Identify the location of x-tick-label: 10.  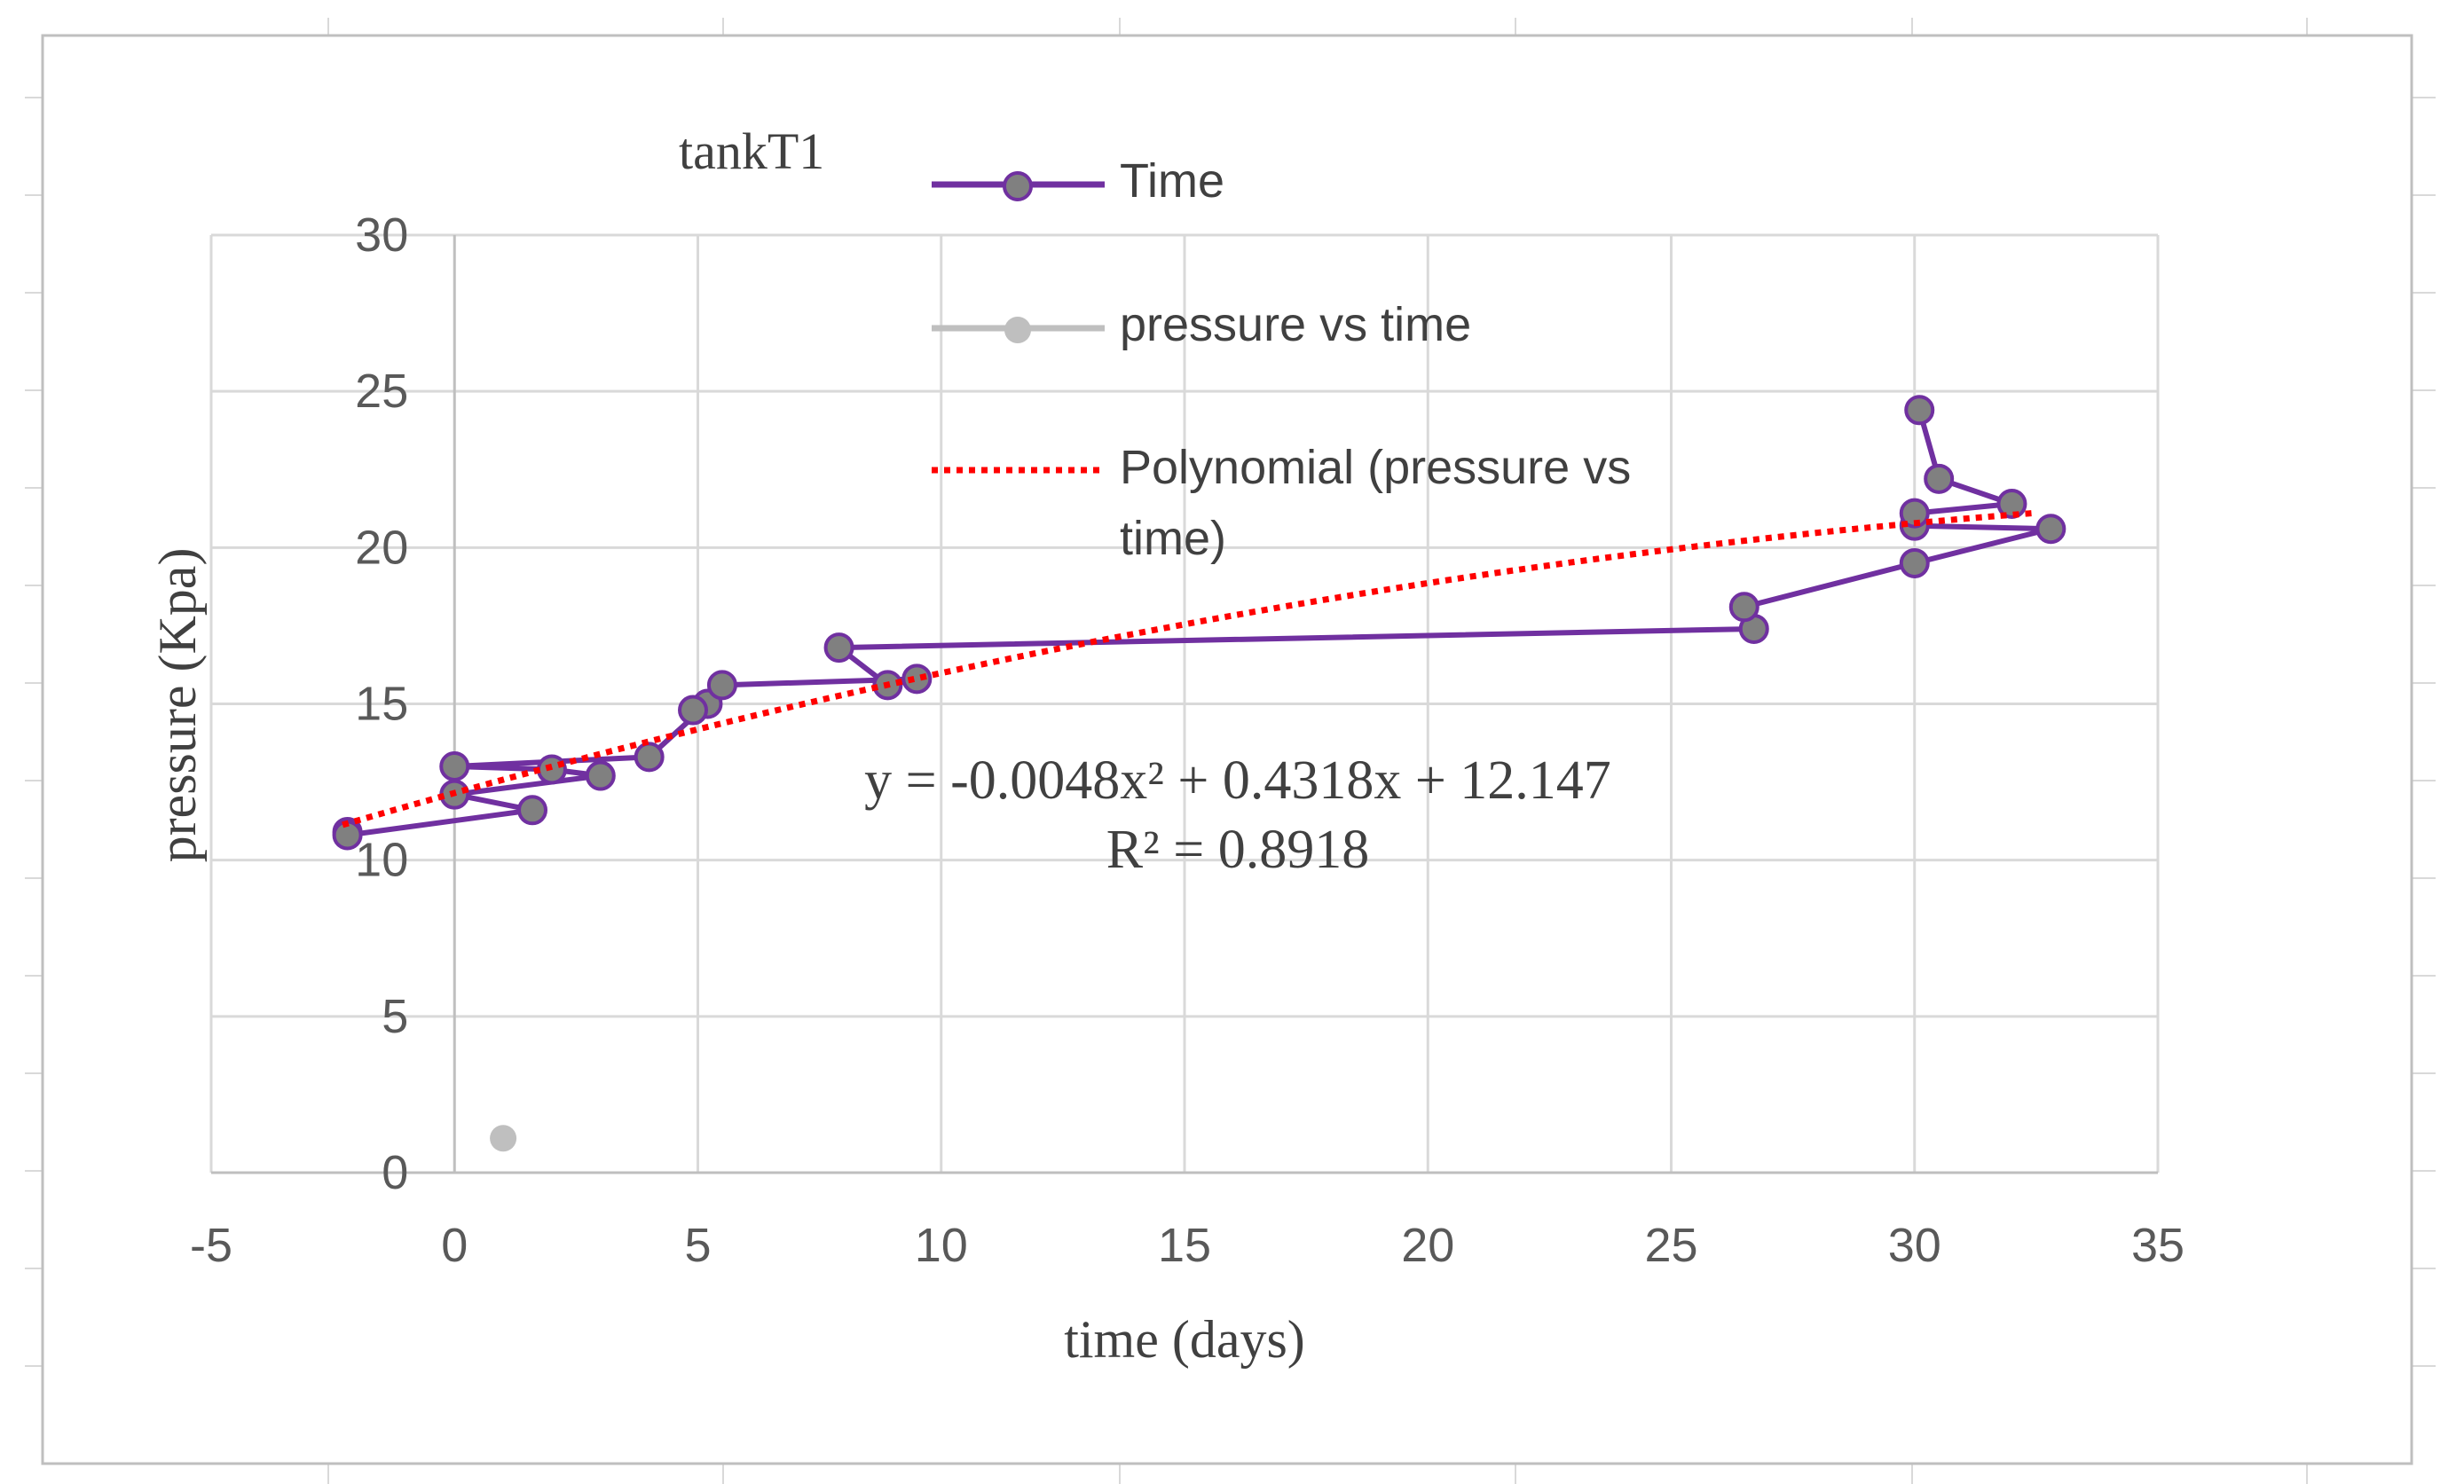
(941, 1245).